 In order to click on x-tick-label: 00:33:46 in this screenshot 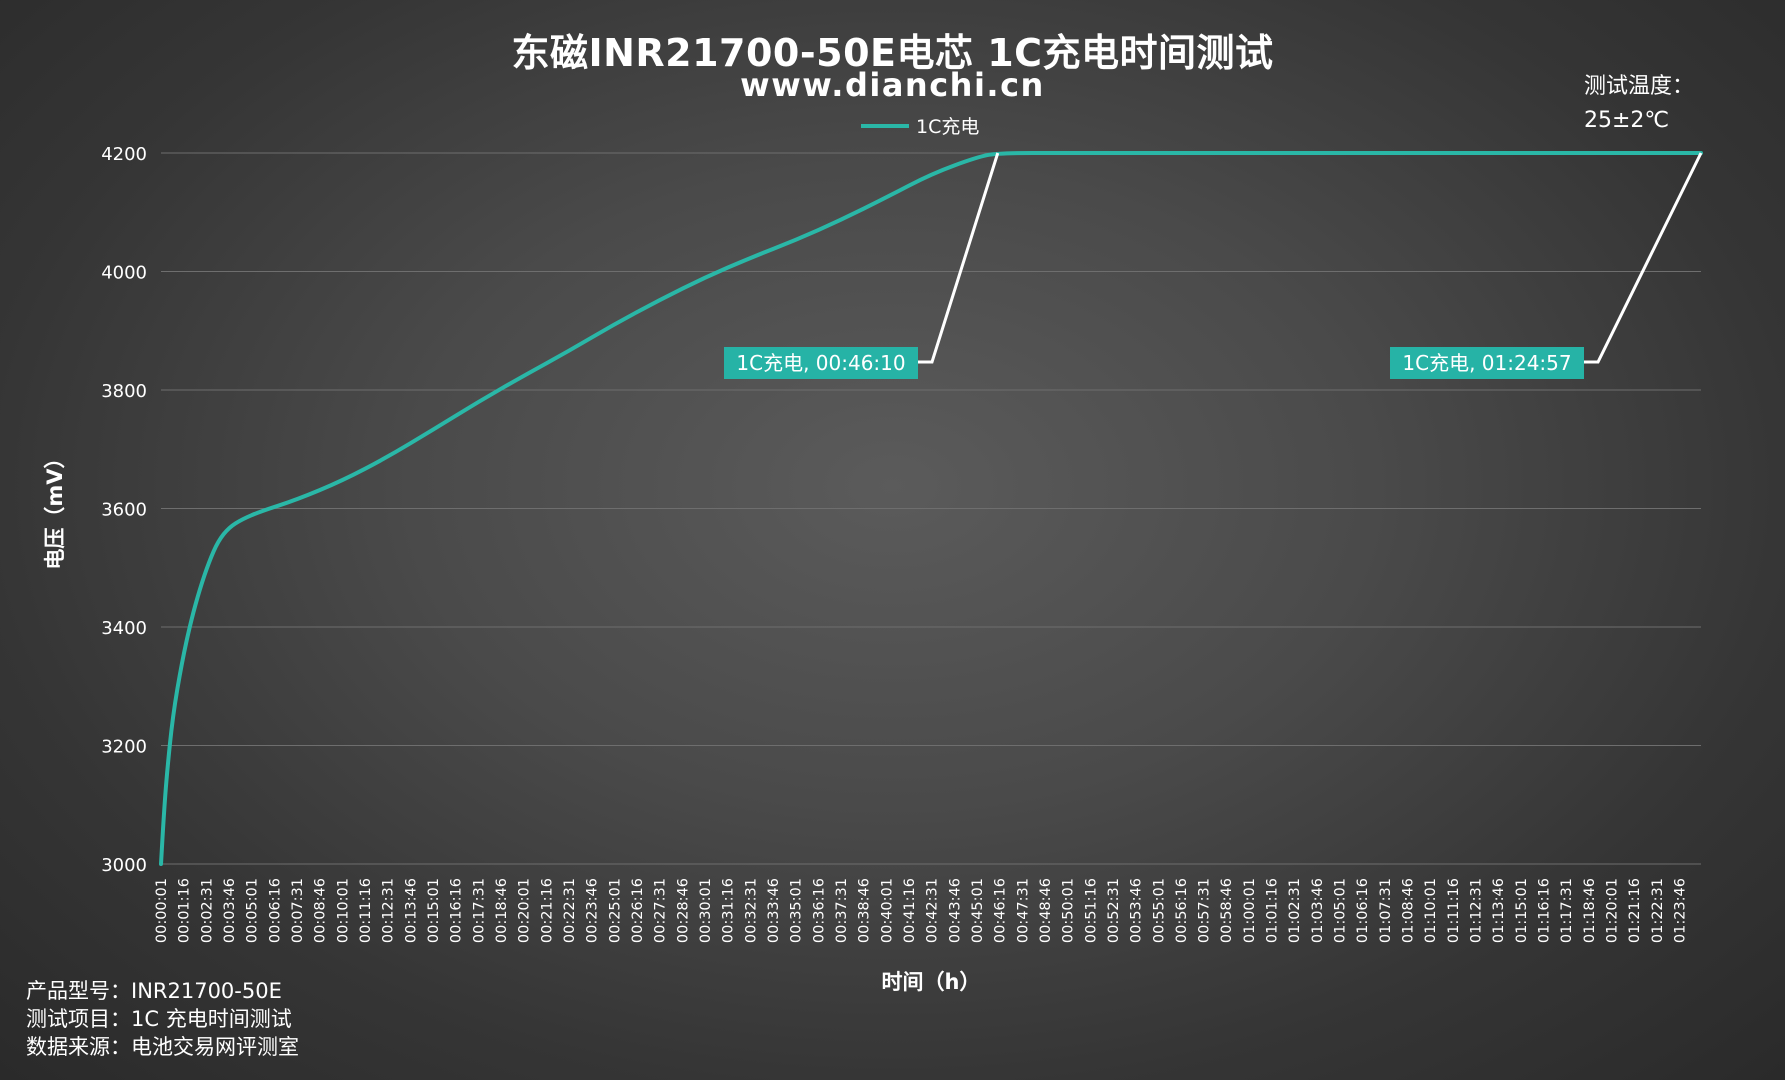, I will do `click(774, 910)`.